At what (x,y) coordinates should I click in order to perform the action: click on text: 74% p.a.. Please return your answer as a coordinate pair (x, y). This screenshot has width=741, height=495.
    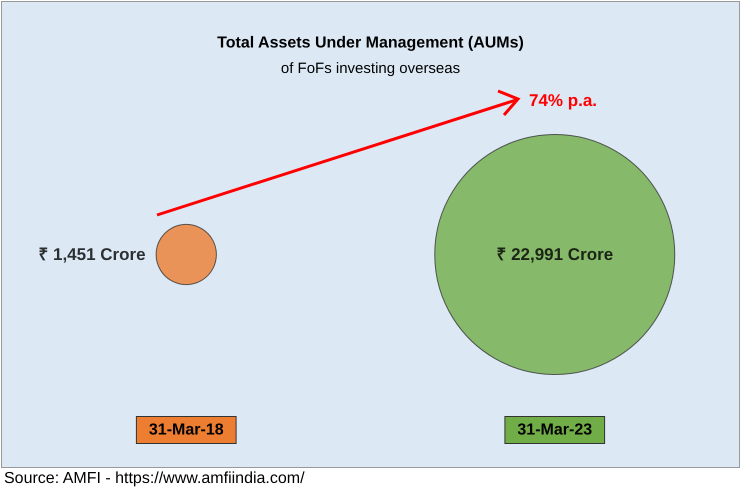
    Looking at the image, I should click on (563, 101).